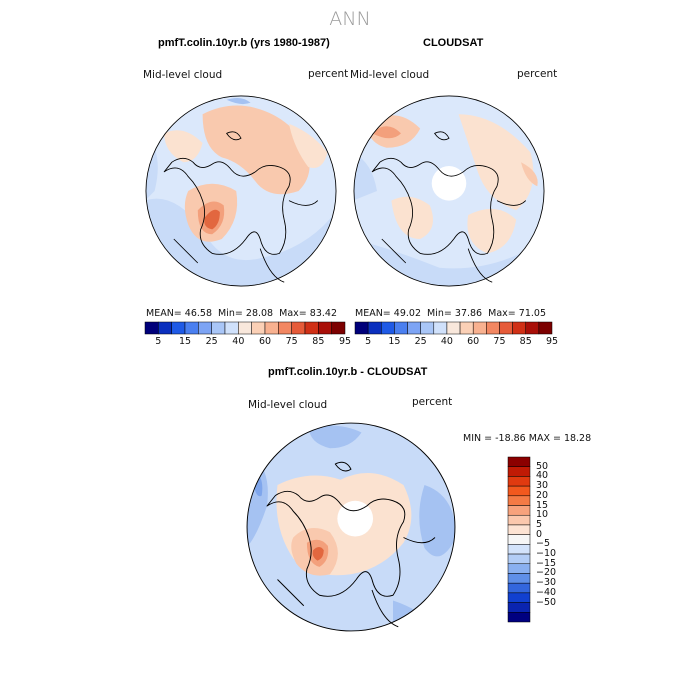 This screenshot has width=700, height=700. I want to click on panel2-max-label: Max=, so click(502, 313).